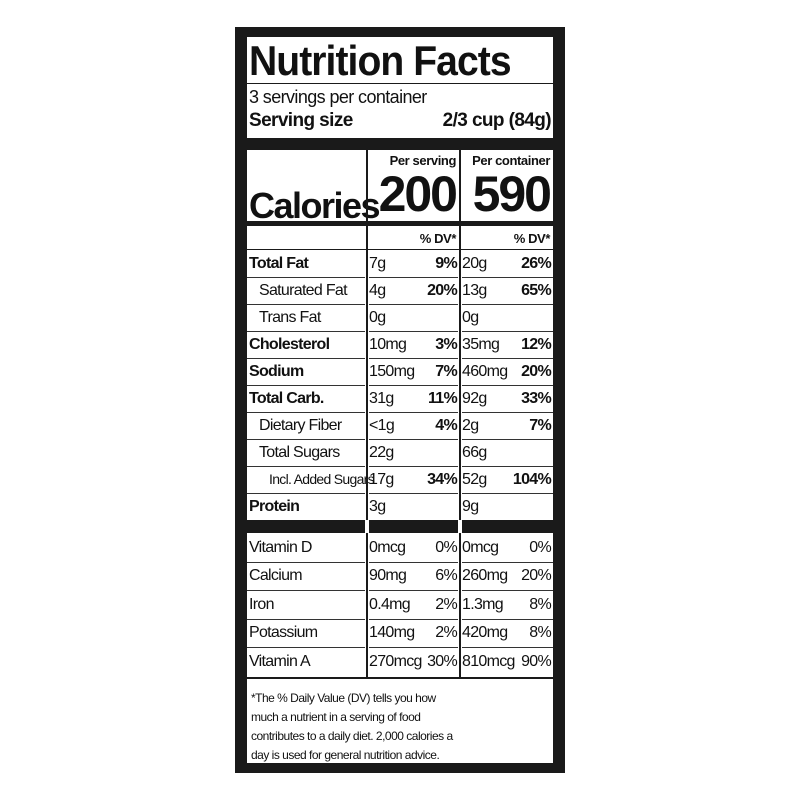  I want to click on serving-amount: 10mg, so click(388, 344).